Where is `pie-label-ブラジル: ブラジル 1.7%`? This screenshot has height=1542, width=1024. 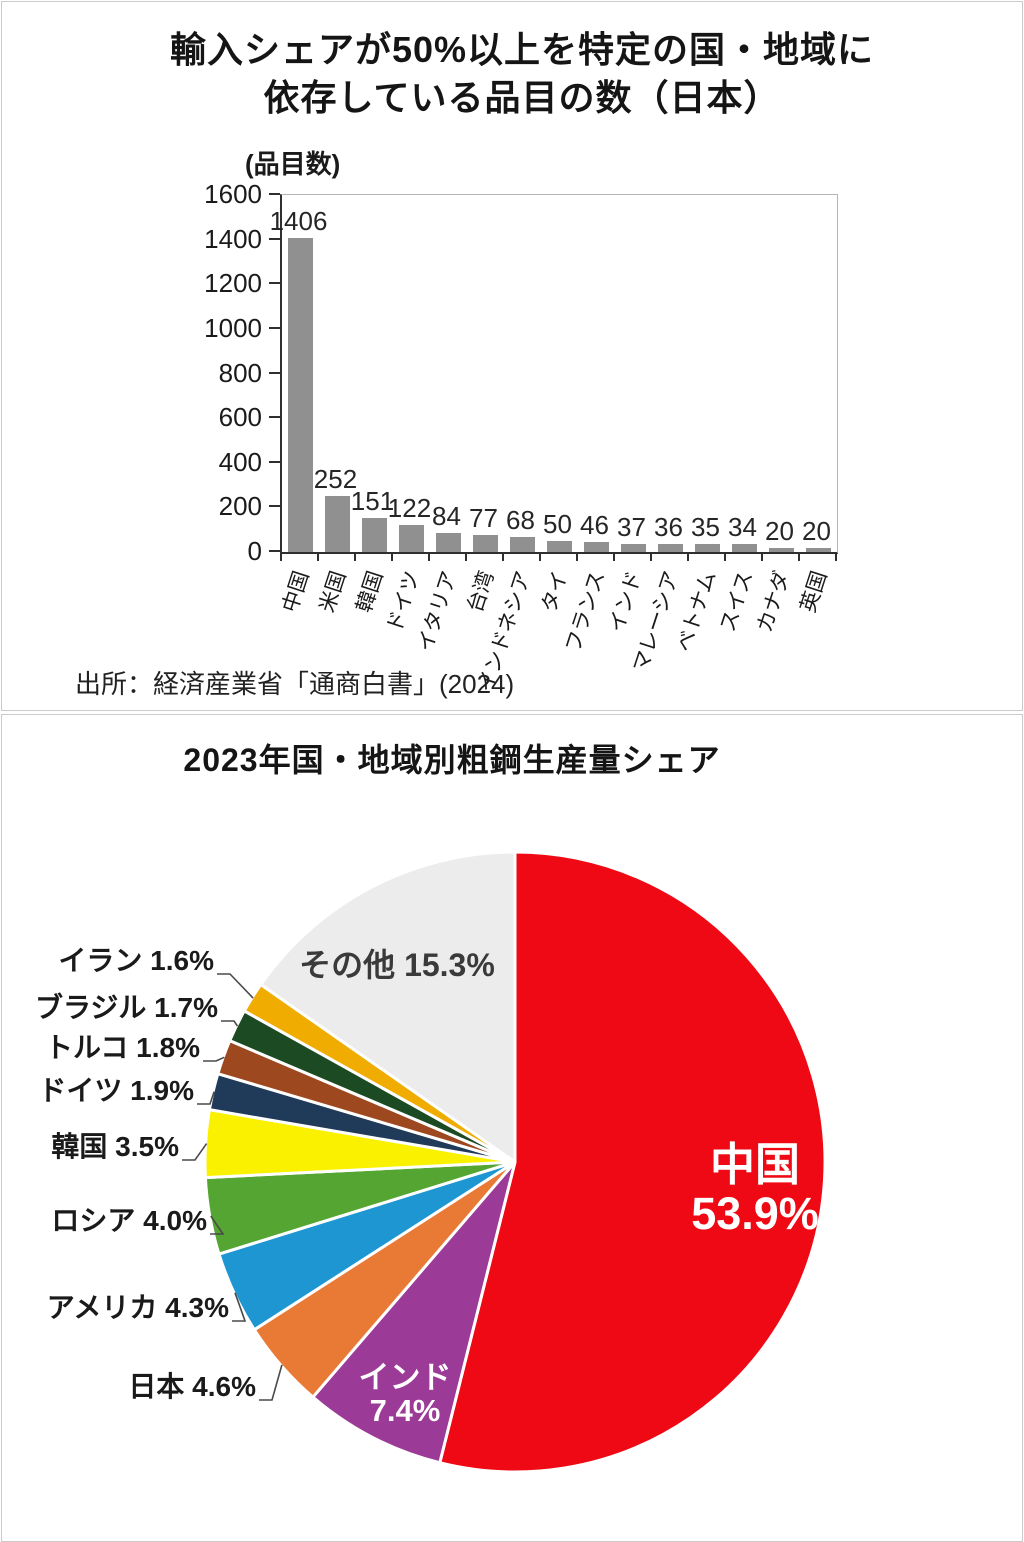
pie-label-ブラジル: ブラジル 1.7% is located at coordinates (126, 1007).